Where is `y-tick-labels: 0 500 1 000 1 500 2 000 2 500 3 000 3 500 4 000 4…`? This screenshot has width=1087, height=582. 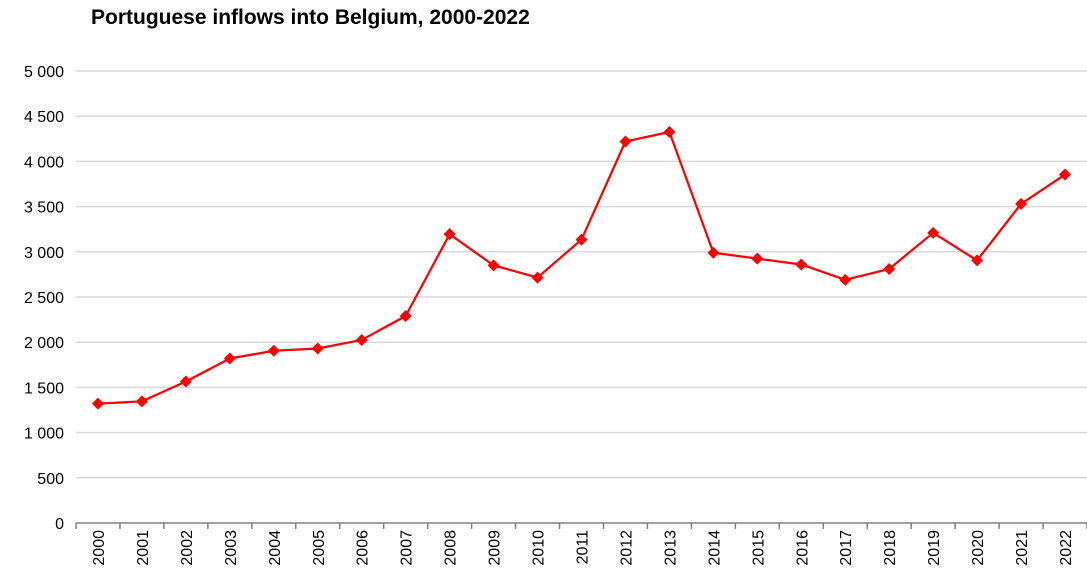
y-tick-labels: 0 500 1 000 1 500 2 000 2 500 3 000 3 500 4 000 4… is located at coordinates (44, 298).